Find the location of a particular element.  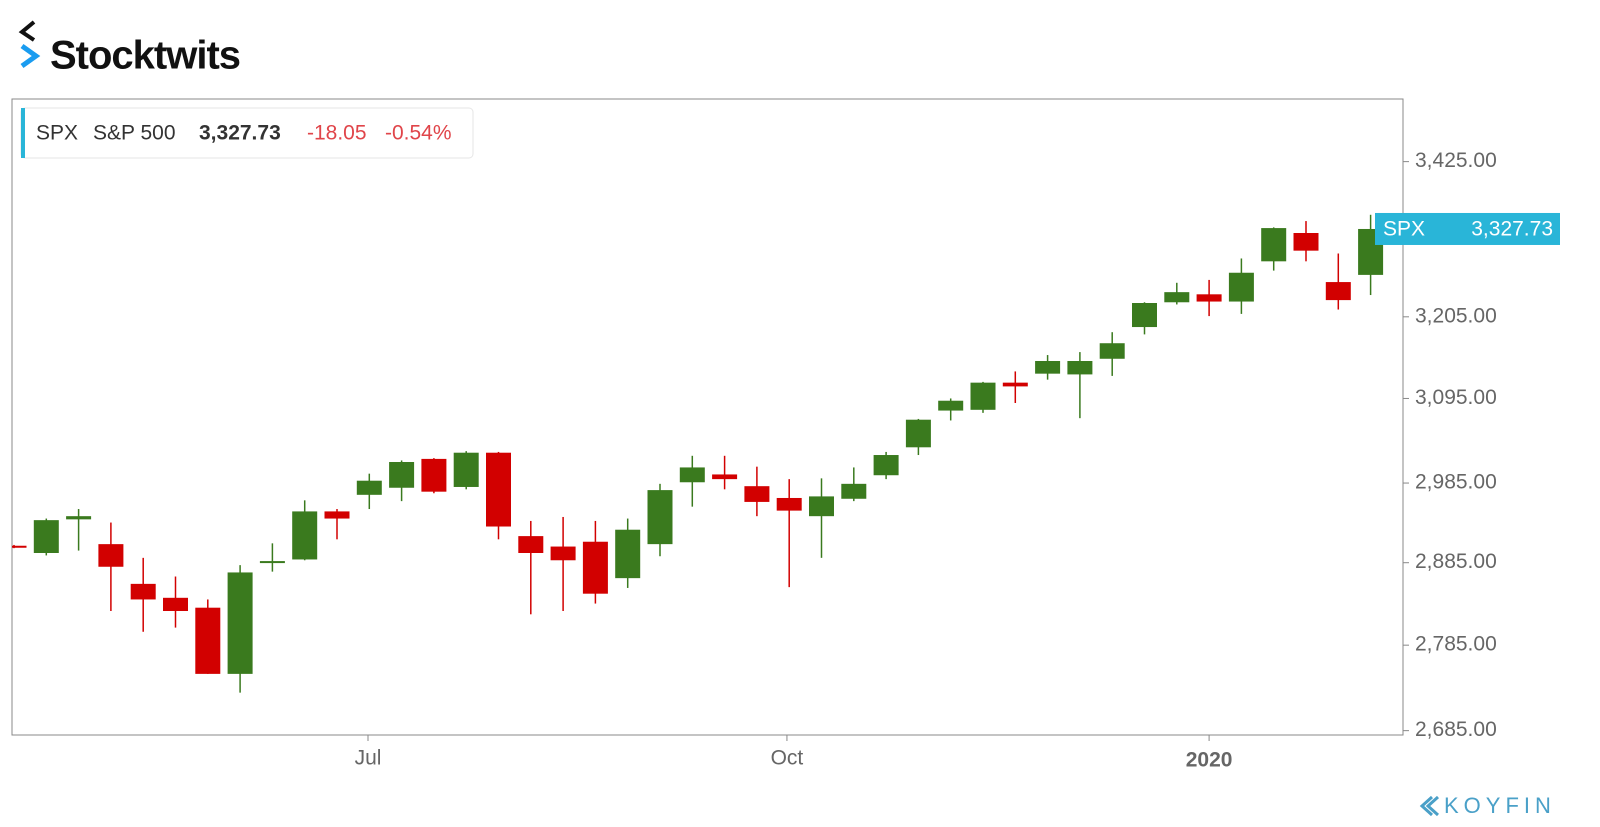

header-accent is located at coordinates (23, 133).